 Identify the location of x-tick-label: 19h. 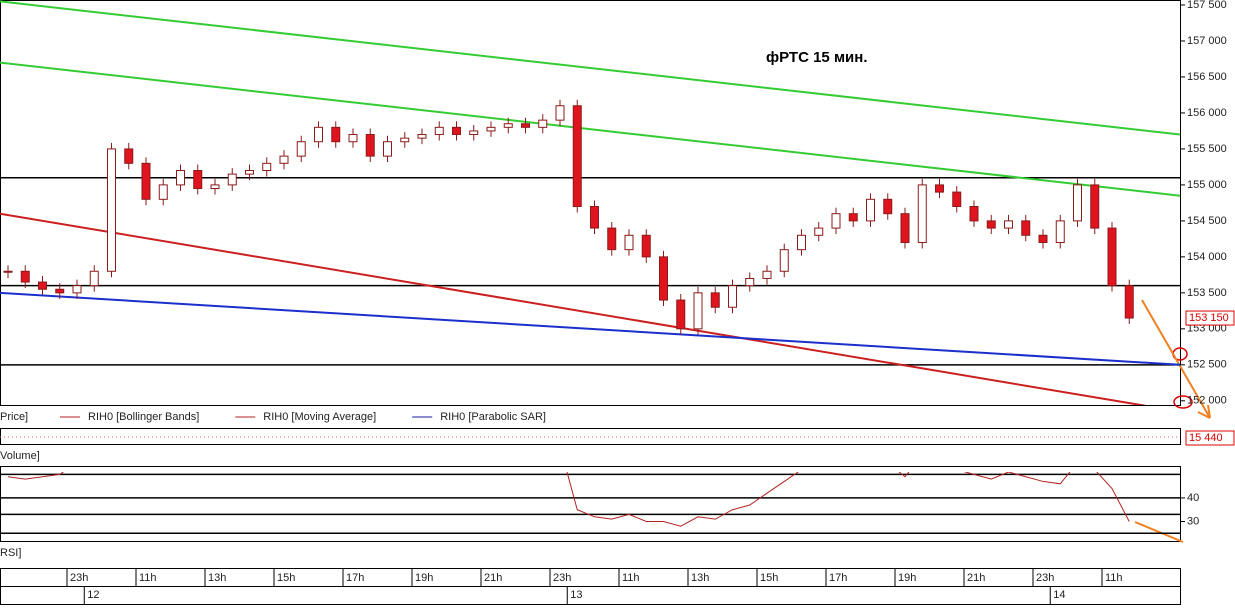
(424, 578).